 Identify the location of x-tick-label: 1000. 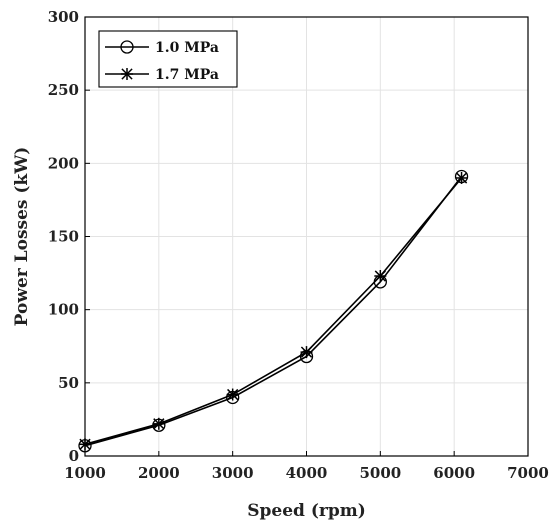
(85, 473).